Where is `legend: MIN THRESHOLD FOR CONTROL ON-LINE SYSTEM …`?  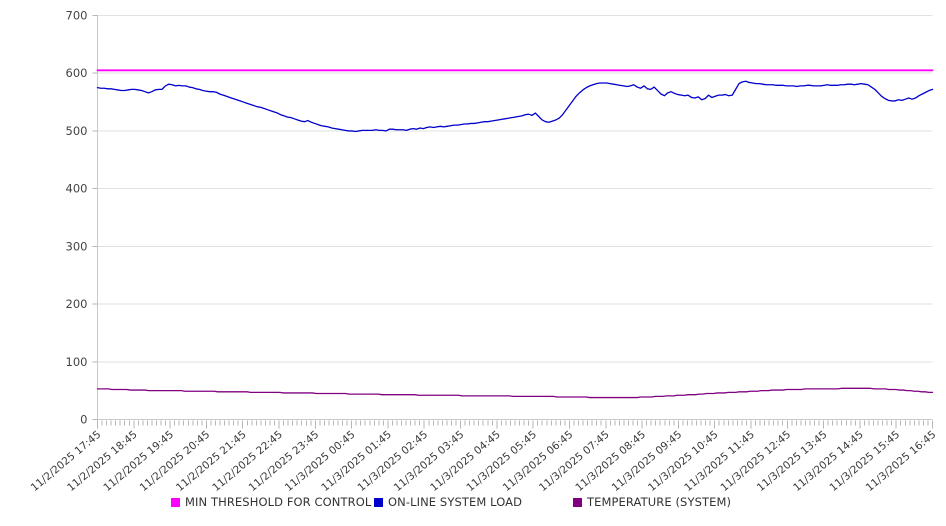 legend: MIN THRESHOLD FOR CONTROL ON-LINE SYSTEM … is located at coordinates (451, 502).